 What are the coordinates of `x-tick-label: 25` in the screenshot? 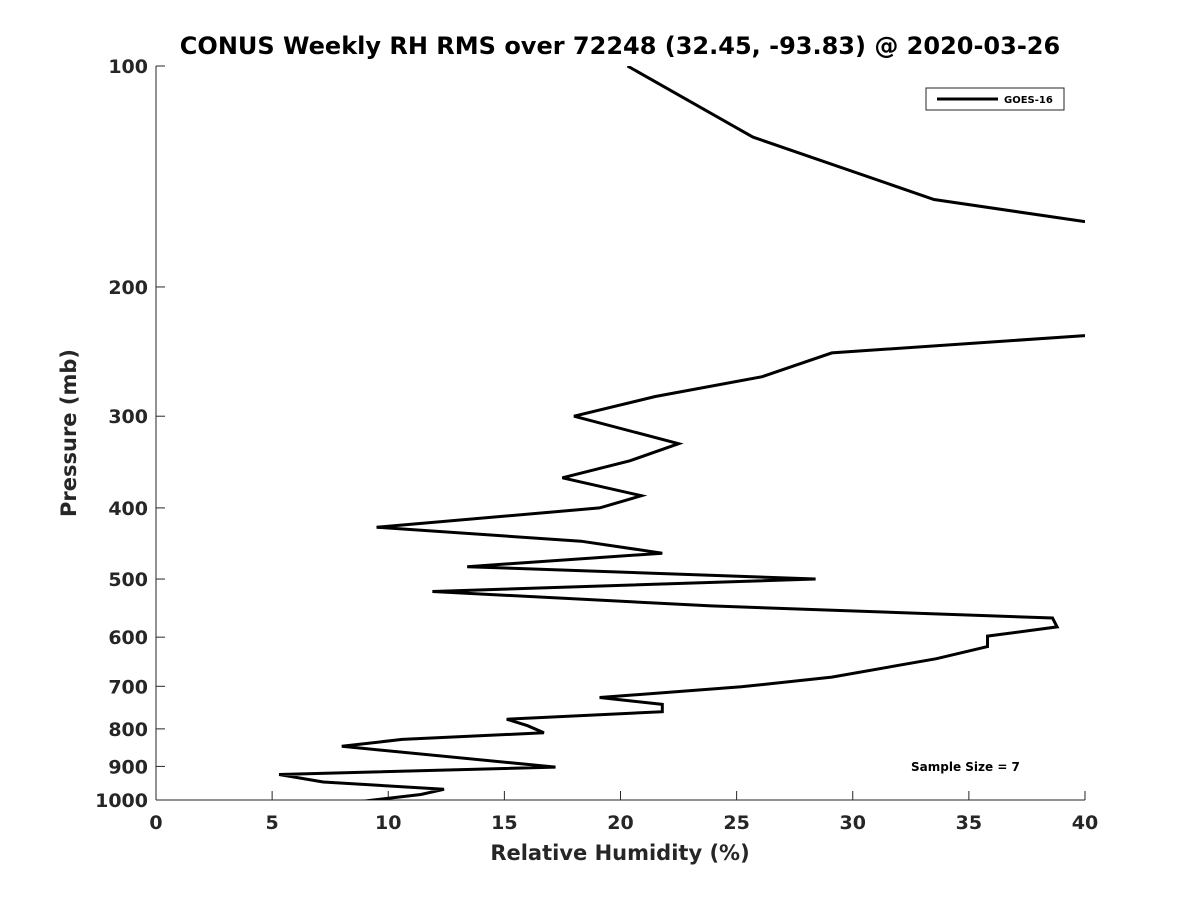 It's located at (736, 823).